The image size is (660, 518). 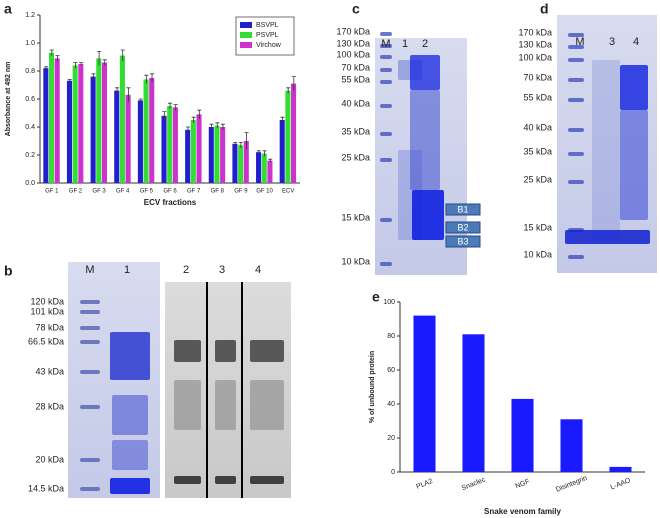 What do you see at coordinates (621, 484) in the screenshot?
I see `x-tick-label: L-AAO` at bounding box center [621, 484].